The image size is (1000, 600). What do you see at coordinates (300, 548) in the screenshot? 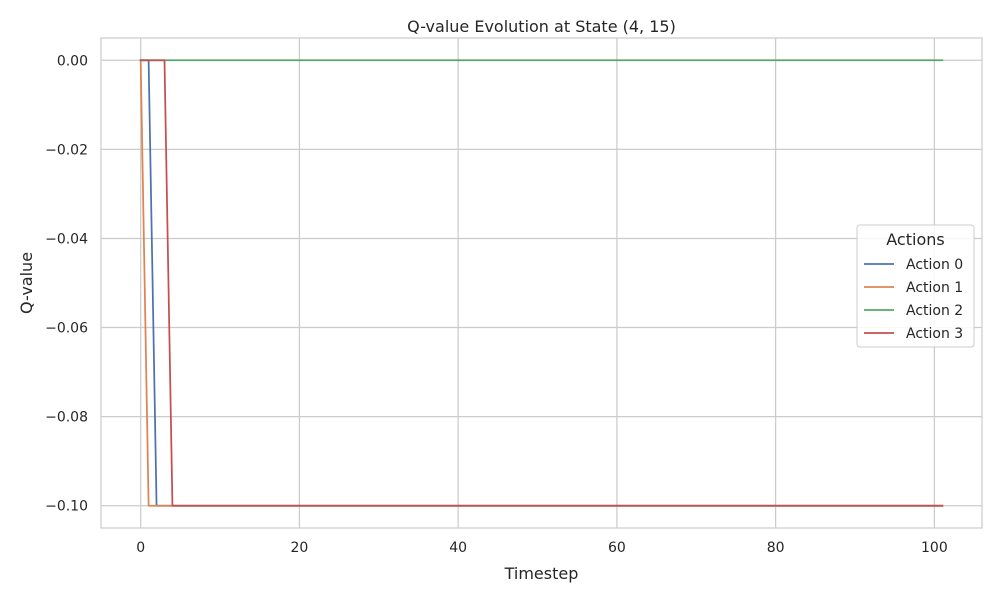
I see `x-tick-label: 20` at bounding box center [300, 548].